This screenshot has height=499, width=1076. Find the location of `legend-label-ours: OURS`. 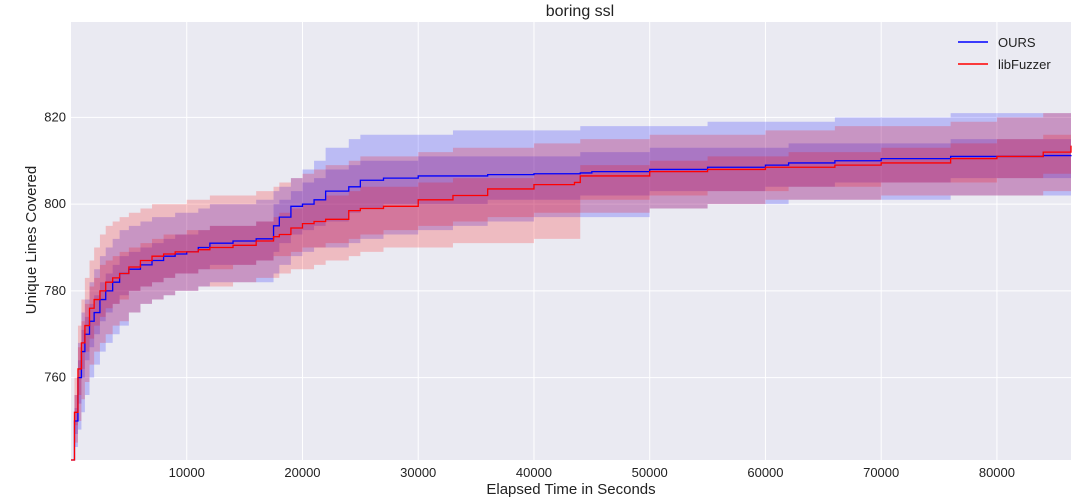

legend-label-ours: OURS is located at coordinates (1017, 42).